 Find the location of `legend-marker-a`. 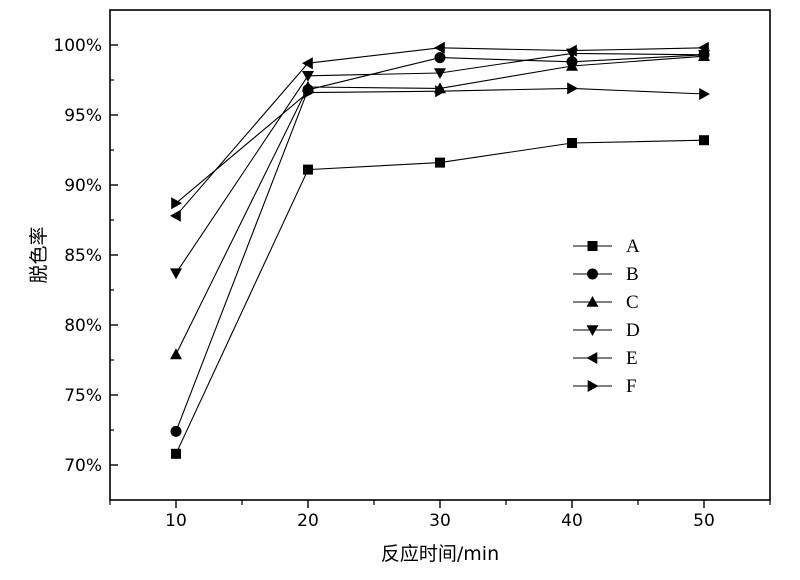

legend-marker-a is located at coordinates (592, 246).